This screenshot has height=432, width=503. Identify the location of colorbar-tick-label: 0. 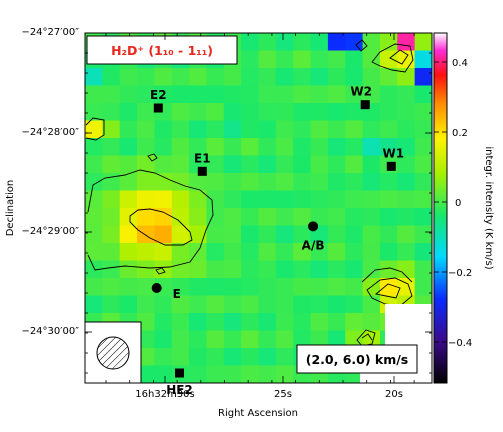
(458, 203).